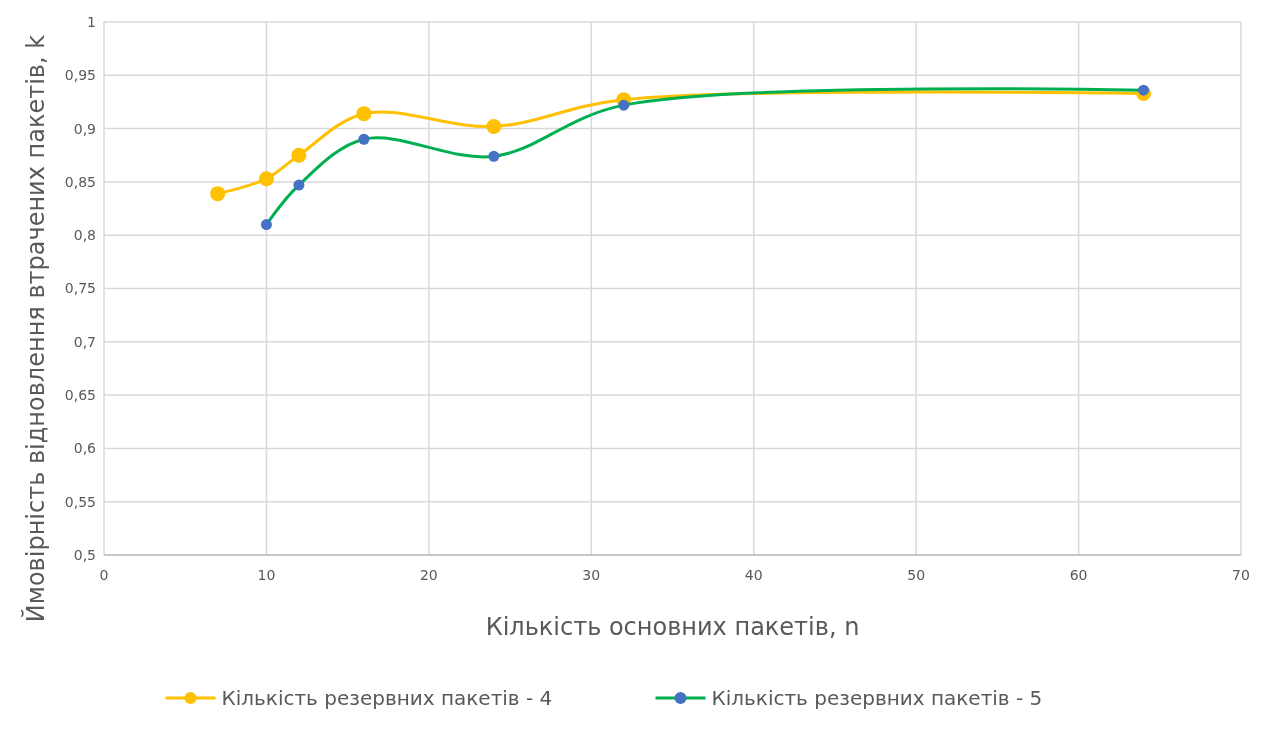  I want to click on y-tick-label: 0,65, so click(80, 395).